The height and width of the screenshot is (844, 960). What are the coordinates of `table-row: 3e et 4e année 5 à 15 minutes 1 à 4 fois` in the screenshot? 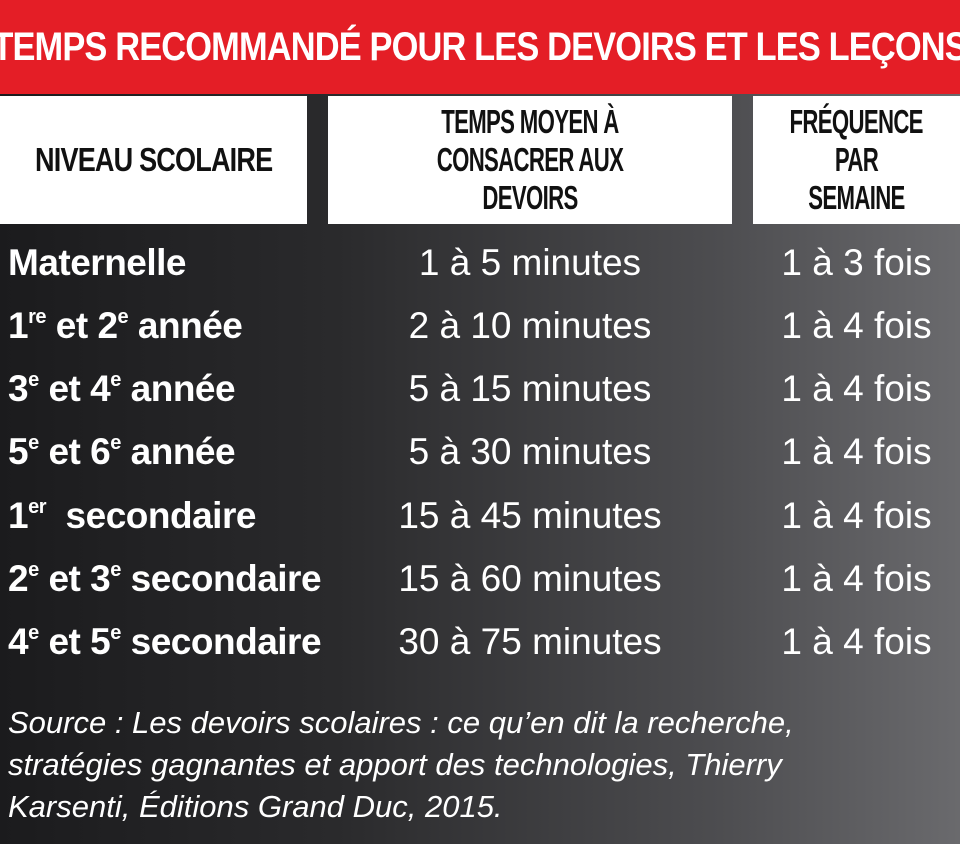 It's located at (480, 389).